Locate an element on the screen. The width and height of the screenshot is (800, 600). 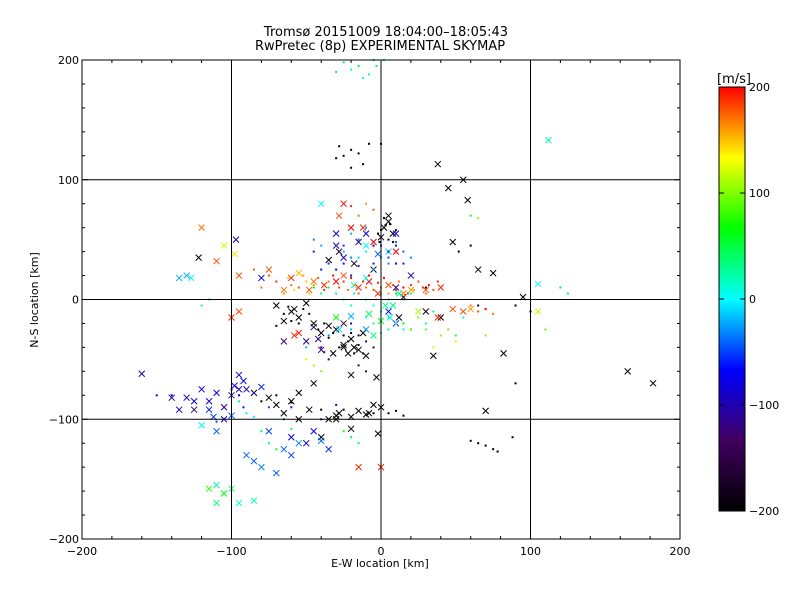
colorbar-ticks: −200 −100 0 100 200 is located at coordinates (749, 299).